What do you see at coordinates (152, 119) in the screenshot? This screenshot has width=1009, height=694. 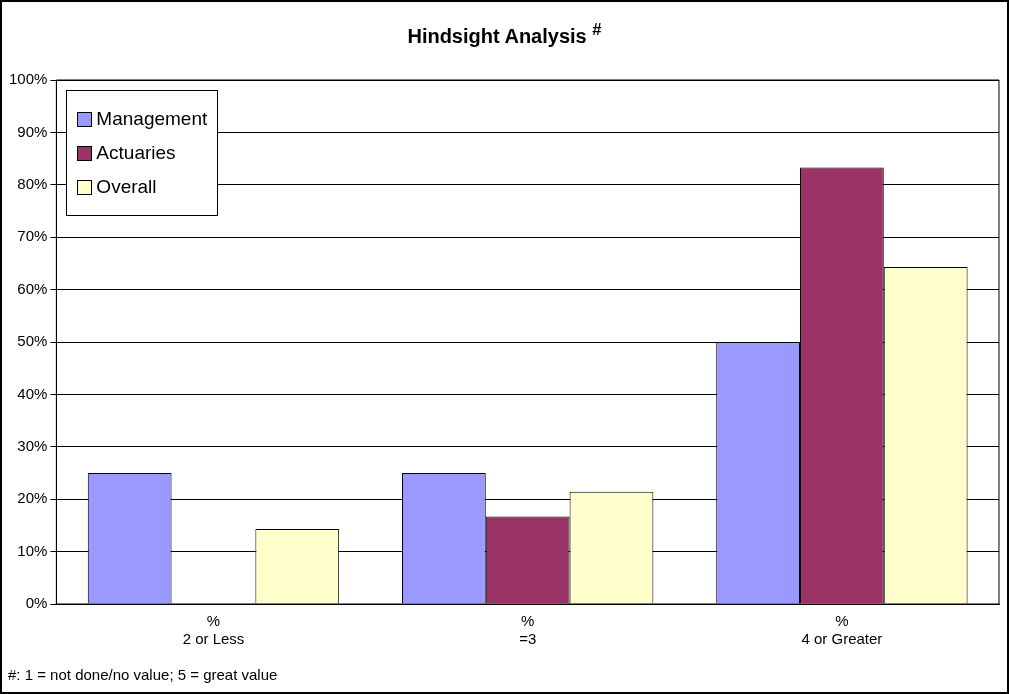 I see `legend-label: Management` at bounding box center [152, 119].